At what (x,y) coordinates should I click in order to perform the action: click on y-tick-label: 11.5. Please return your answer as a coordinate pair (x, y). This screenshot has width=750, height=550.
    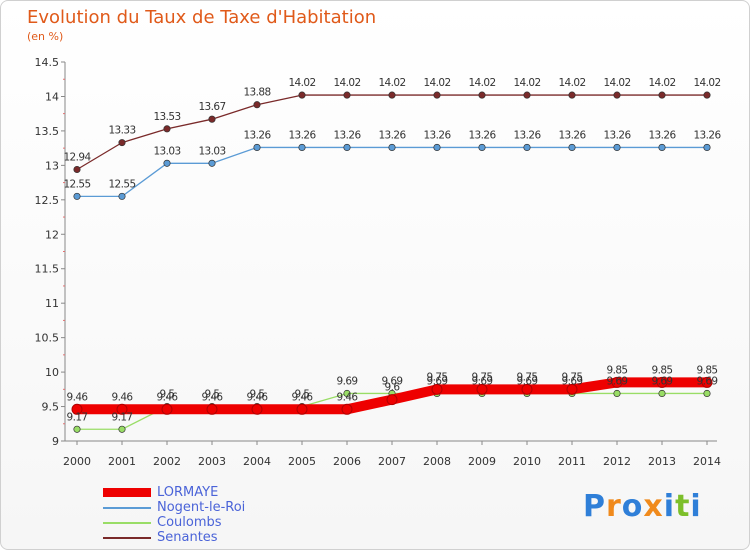
    Looking at the image, I should click on (47, 269).